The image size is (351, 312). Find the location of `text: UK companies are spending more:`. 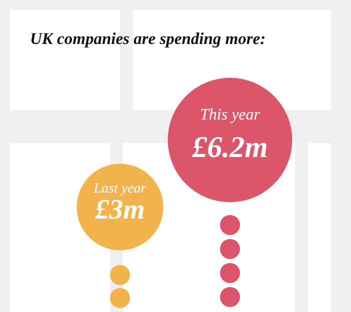

text: UK companies are spending more: is located at coordinates (148, 38).